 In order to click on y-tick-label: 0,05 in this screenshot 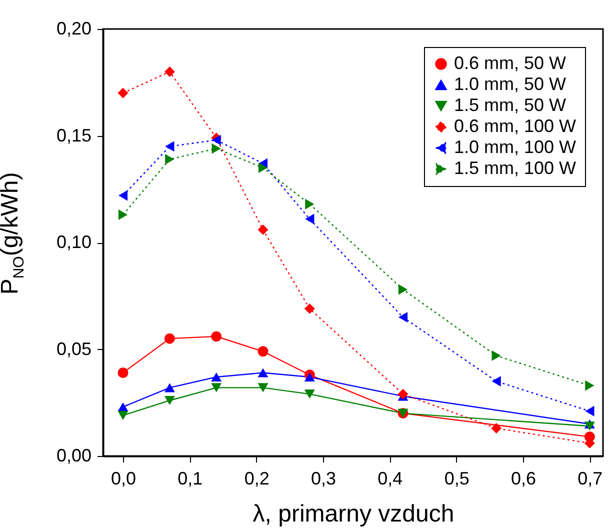, I will do `click(74, 348)`.